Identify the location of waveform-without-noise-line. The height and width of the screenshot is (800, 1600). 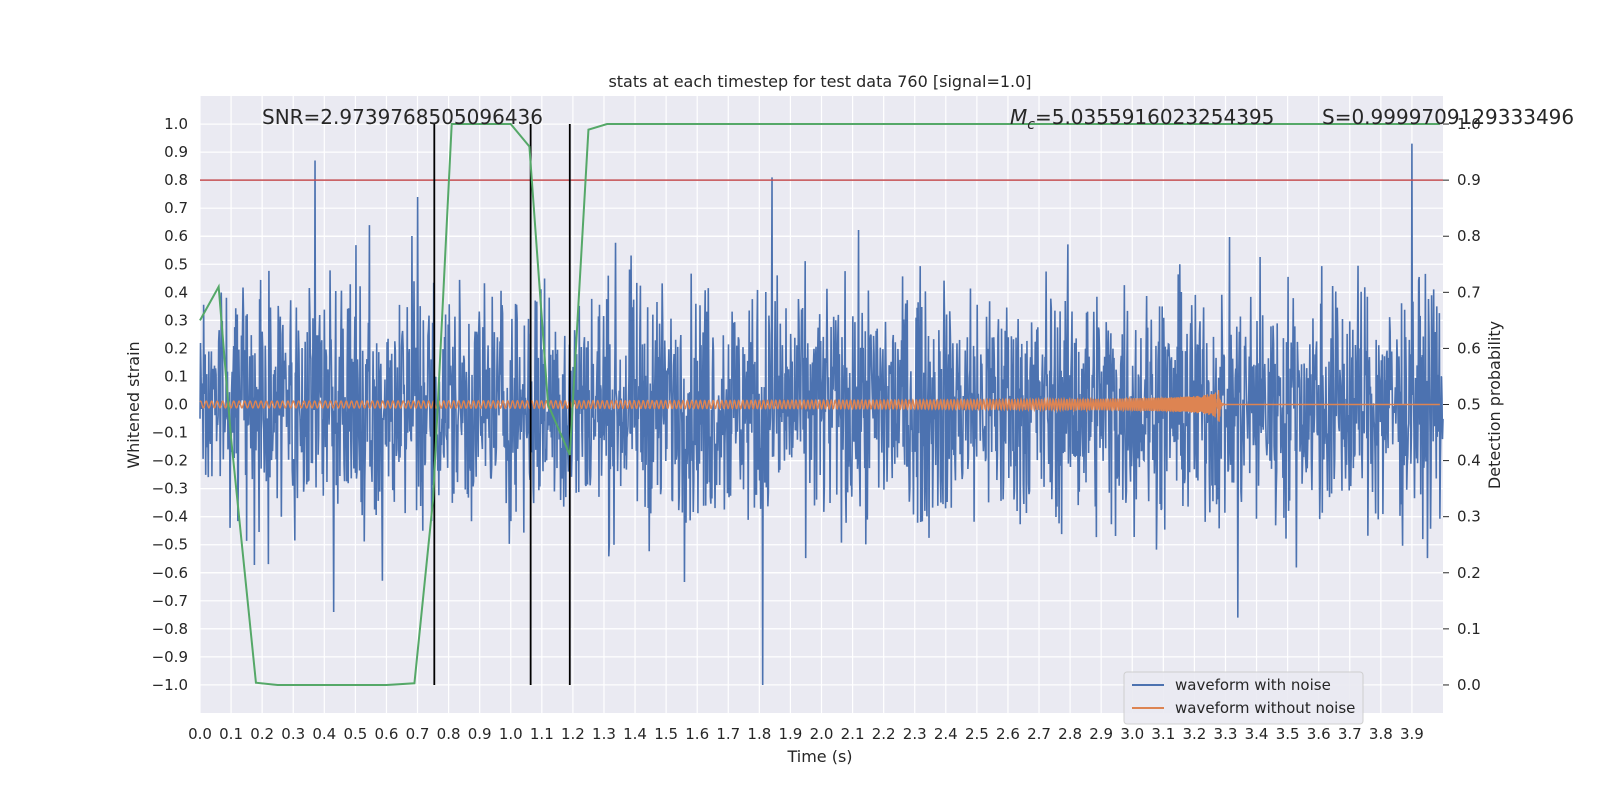
(819, 406).